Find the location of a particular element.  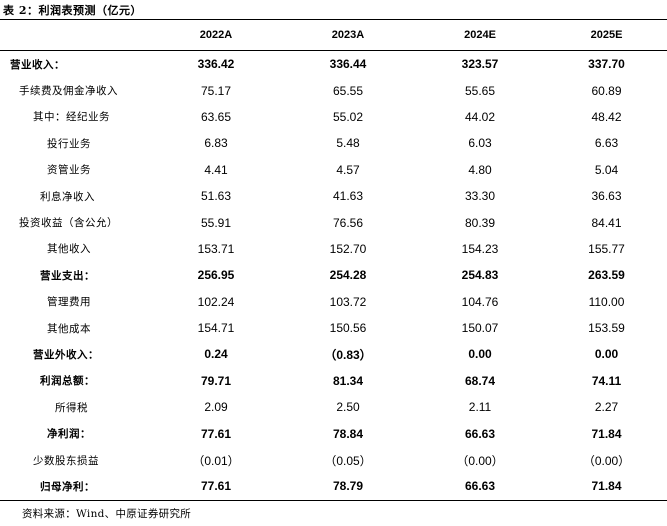

value-cell: 6.03 is located at coordinates (480, 143).